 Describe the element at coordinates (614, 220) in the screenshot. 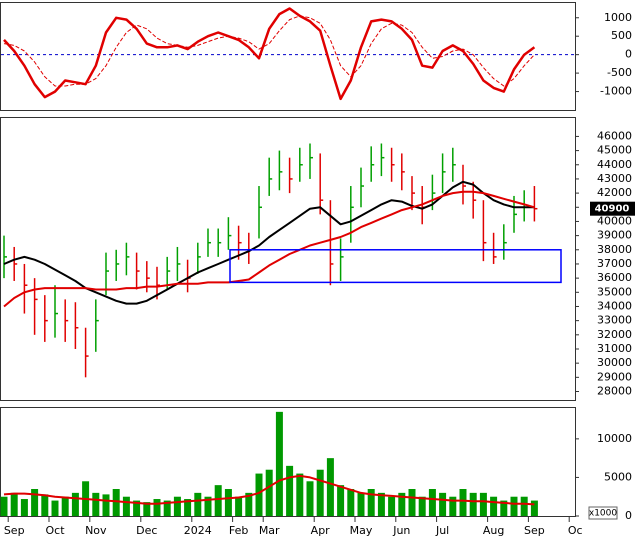

I see `y-tick-label: 40000` at that location.